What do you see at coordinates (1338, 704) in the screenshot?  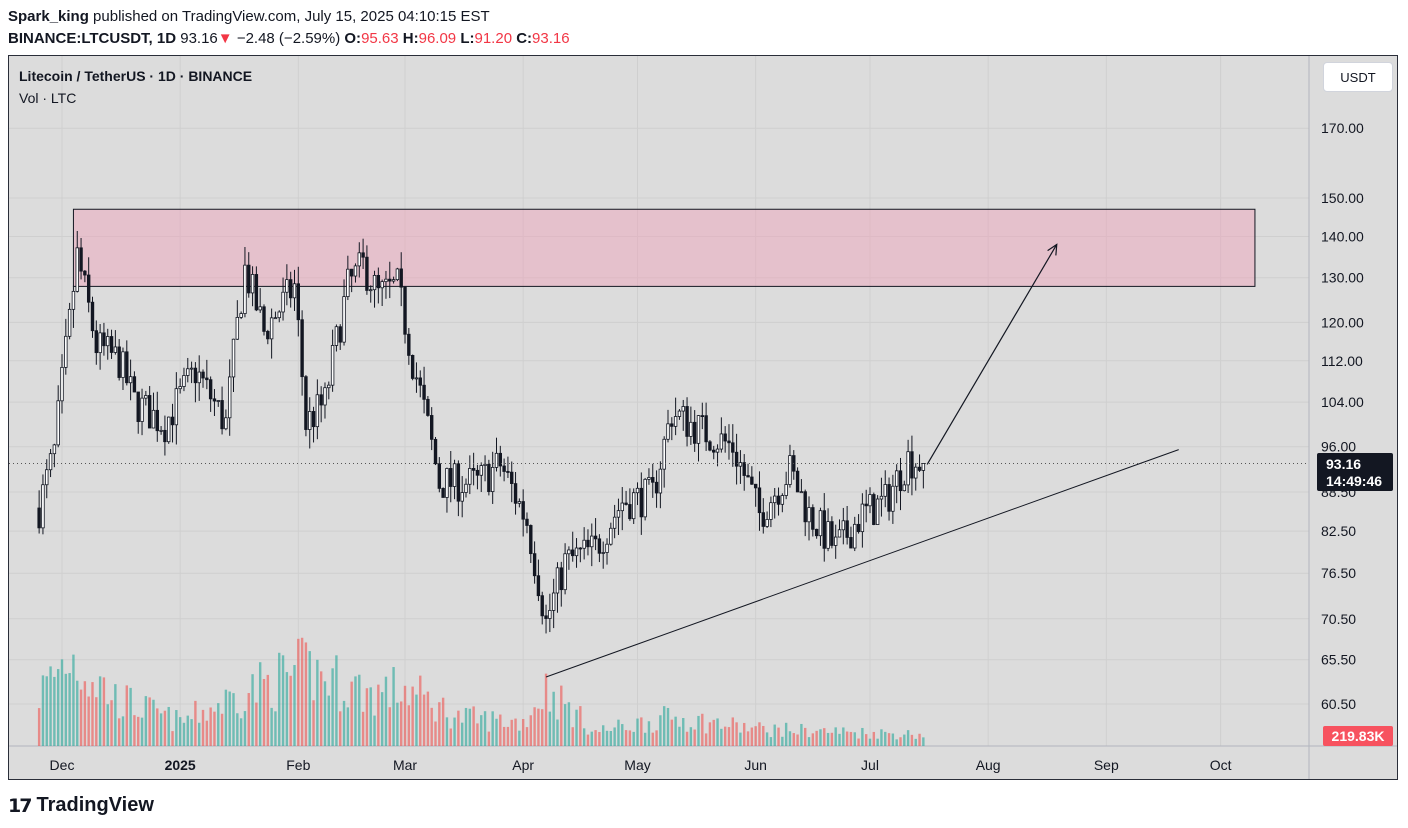 I see `price-tick-label: 60.50` at bounding box center [1338, 704].